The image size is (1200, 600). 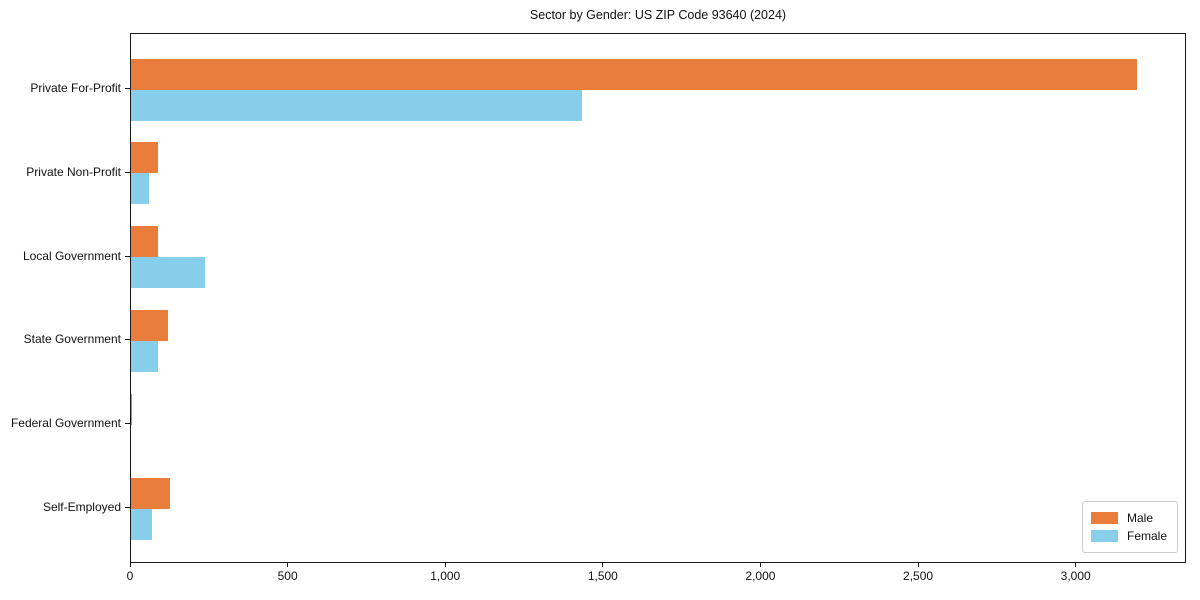 What do you see at coordinates (130, 576) in the screenshot?
I see `x-tick-label-0: 0` at bounding box center [130, 576].